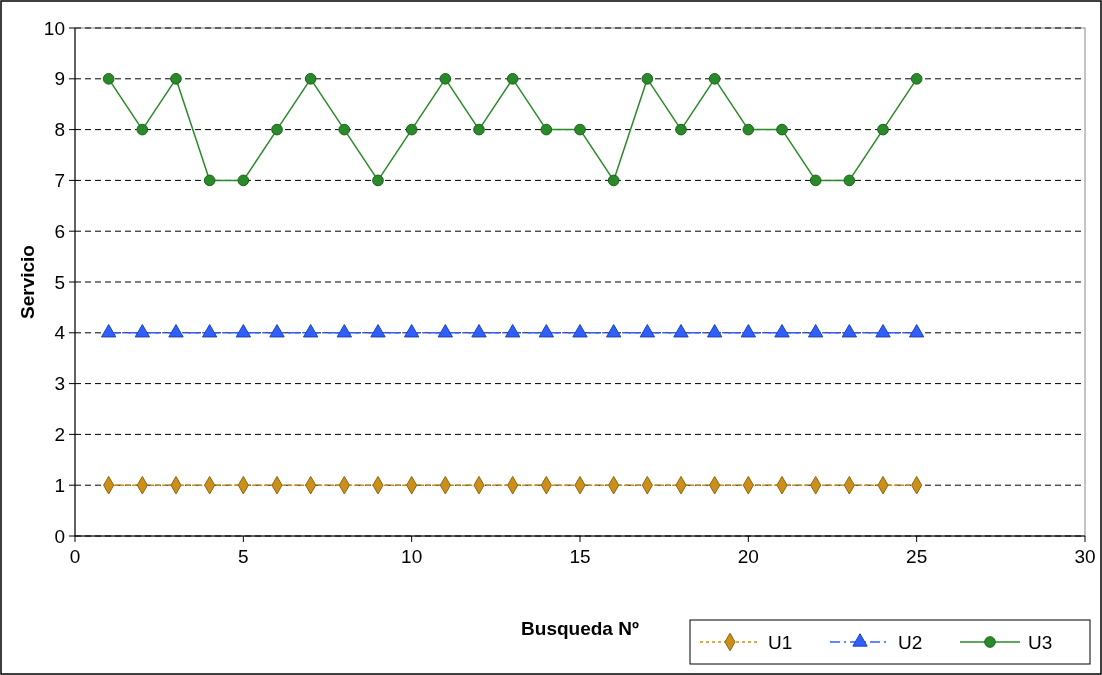 Image resolution: width=1102 pixels, height=675 pixels. Describe the element at coordinates (59, 231) in the screenshot. I see `y-tick-label: 6` at that location.